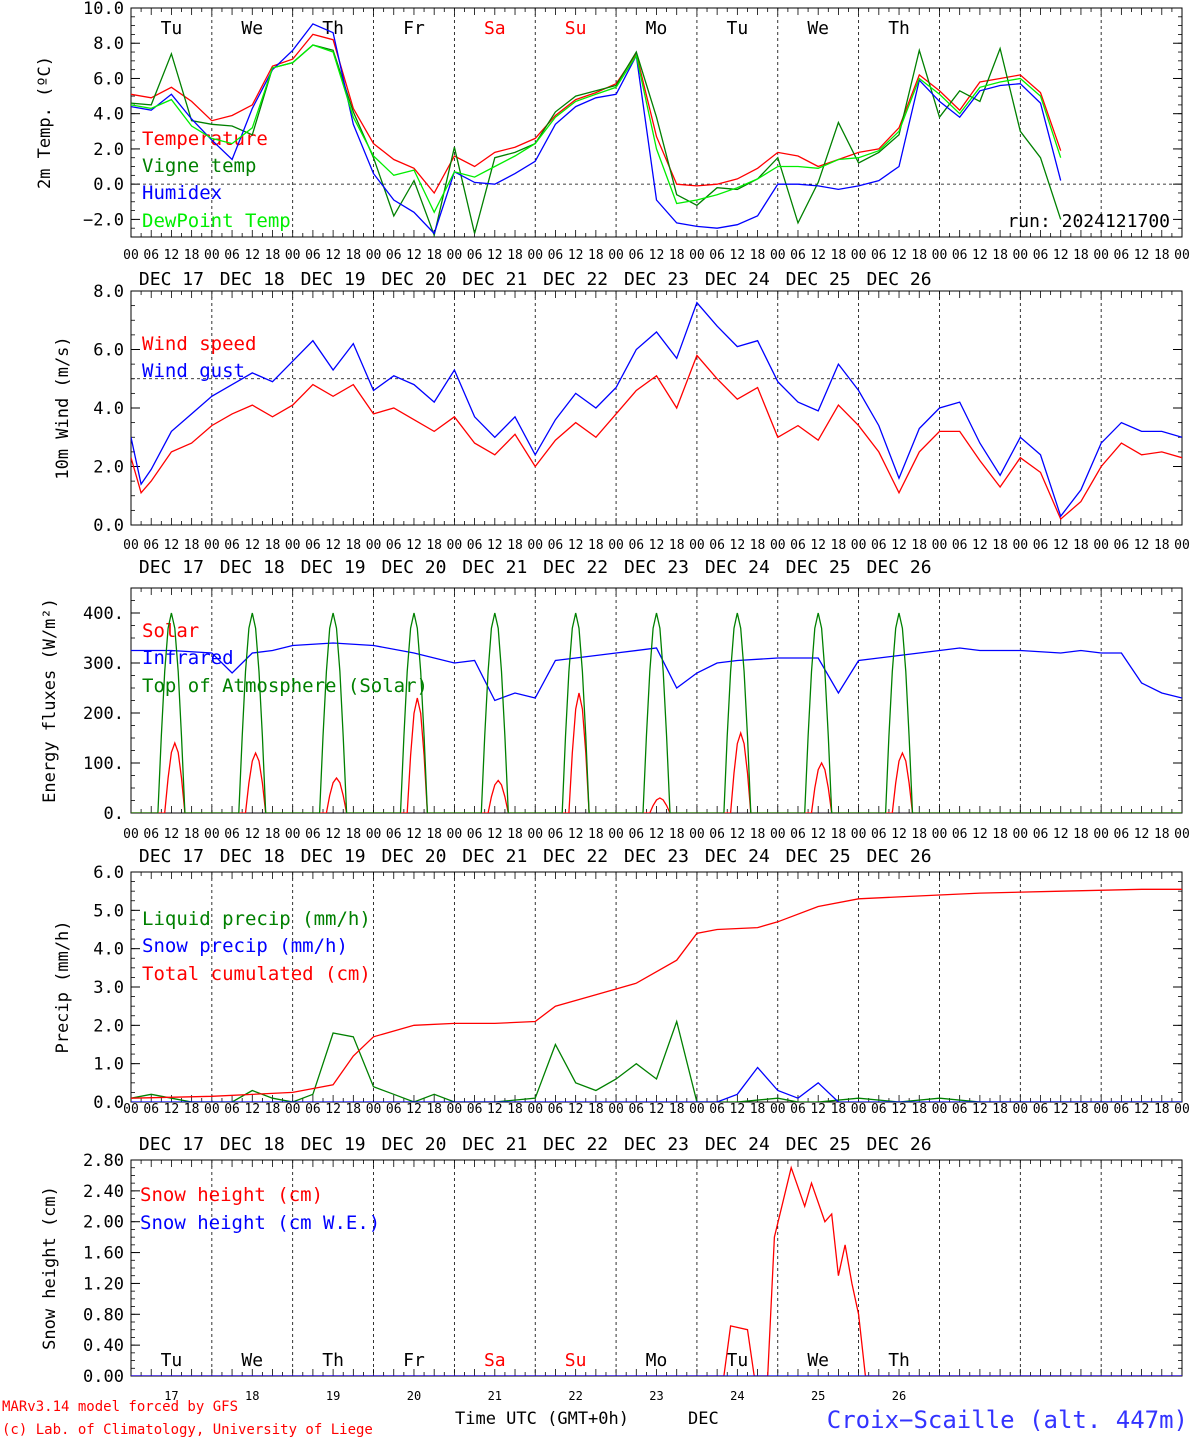  Describe the element at coordinates (193, 371) in the screenshot. I see `wind-legend-entry: Wind gust` at that location.